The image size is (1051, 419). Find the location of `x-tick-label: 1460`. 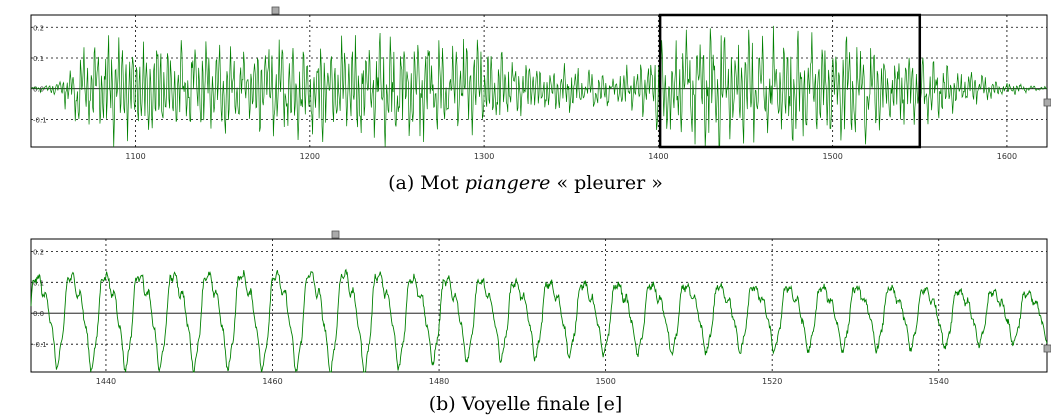

x-tick-label: 1460 is located at coordinates (272, 381).